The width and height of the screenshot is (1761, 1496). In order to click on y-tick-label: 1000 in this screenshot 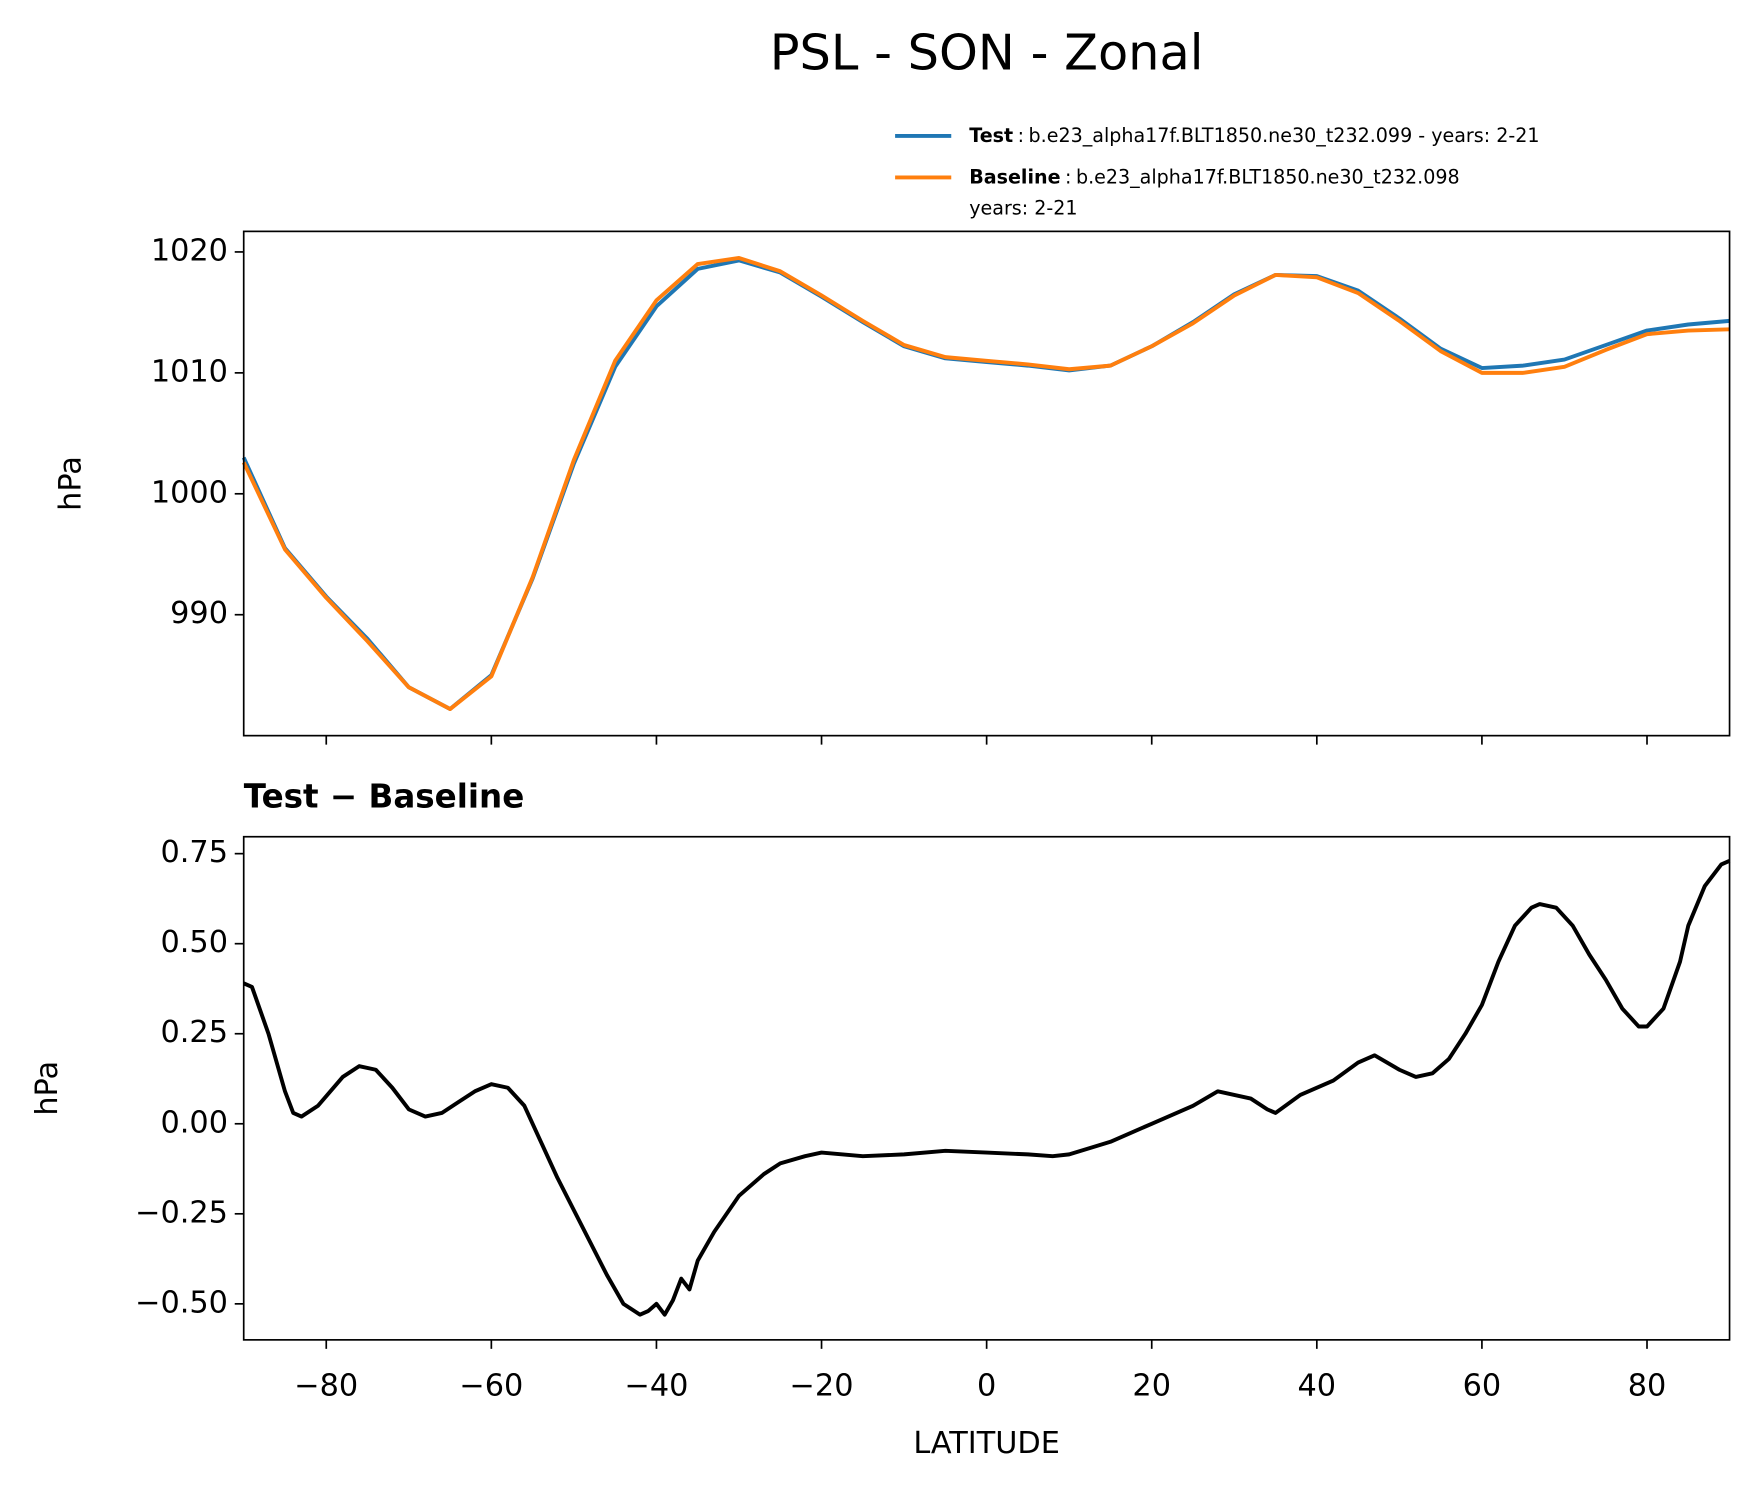, I will do `click(189, 492)`.